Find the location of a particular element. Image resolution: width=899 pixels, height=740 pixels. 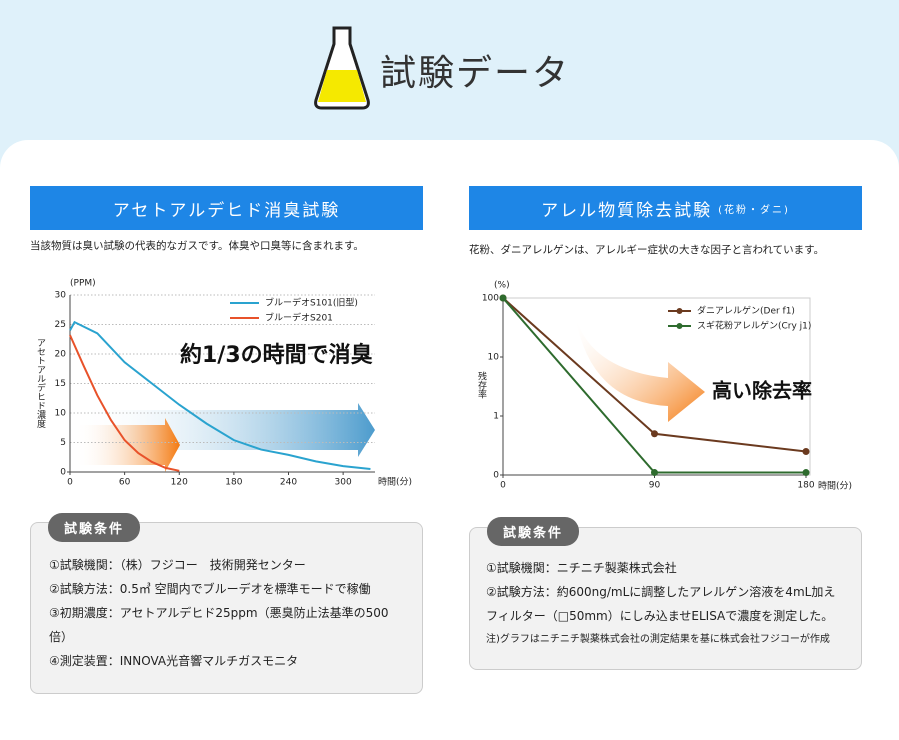

y-unit: (%) is located at coordinates (502, 286).